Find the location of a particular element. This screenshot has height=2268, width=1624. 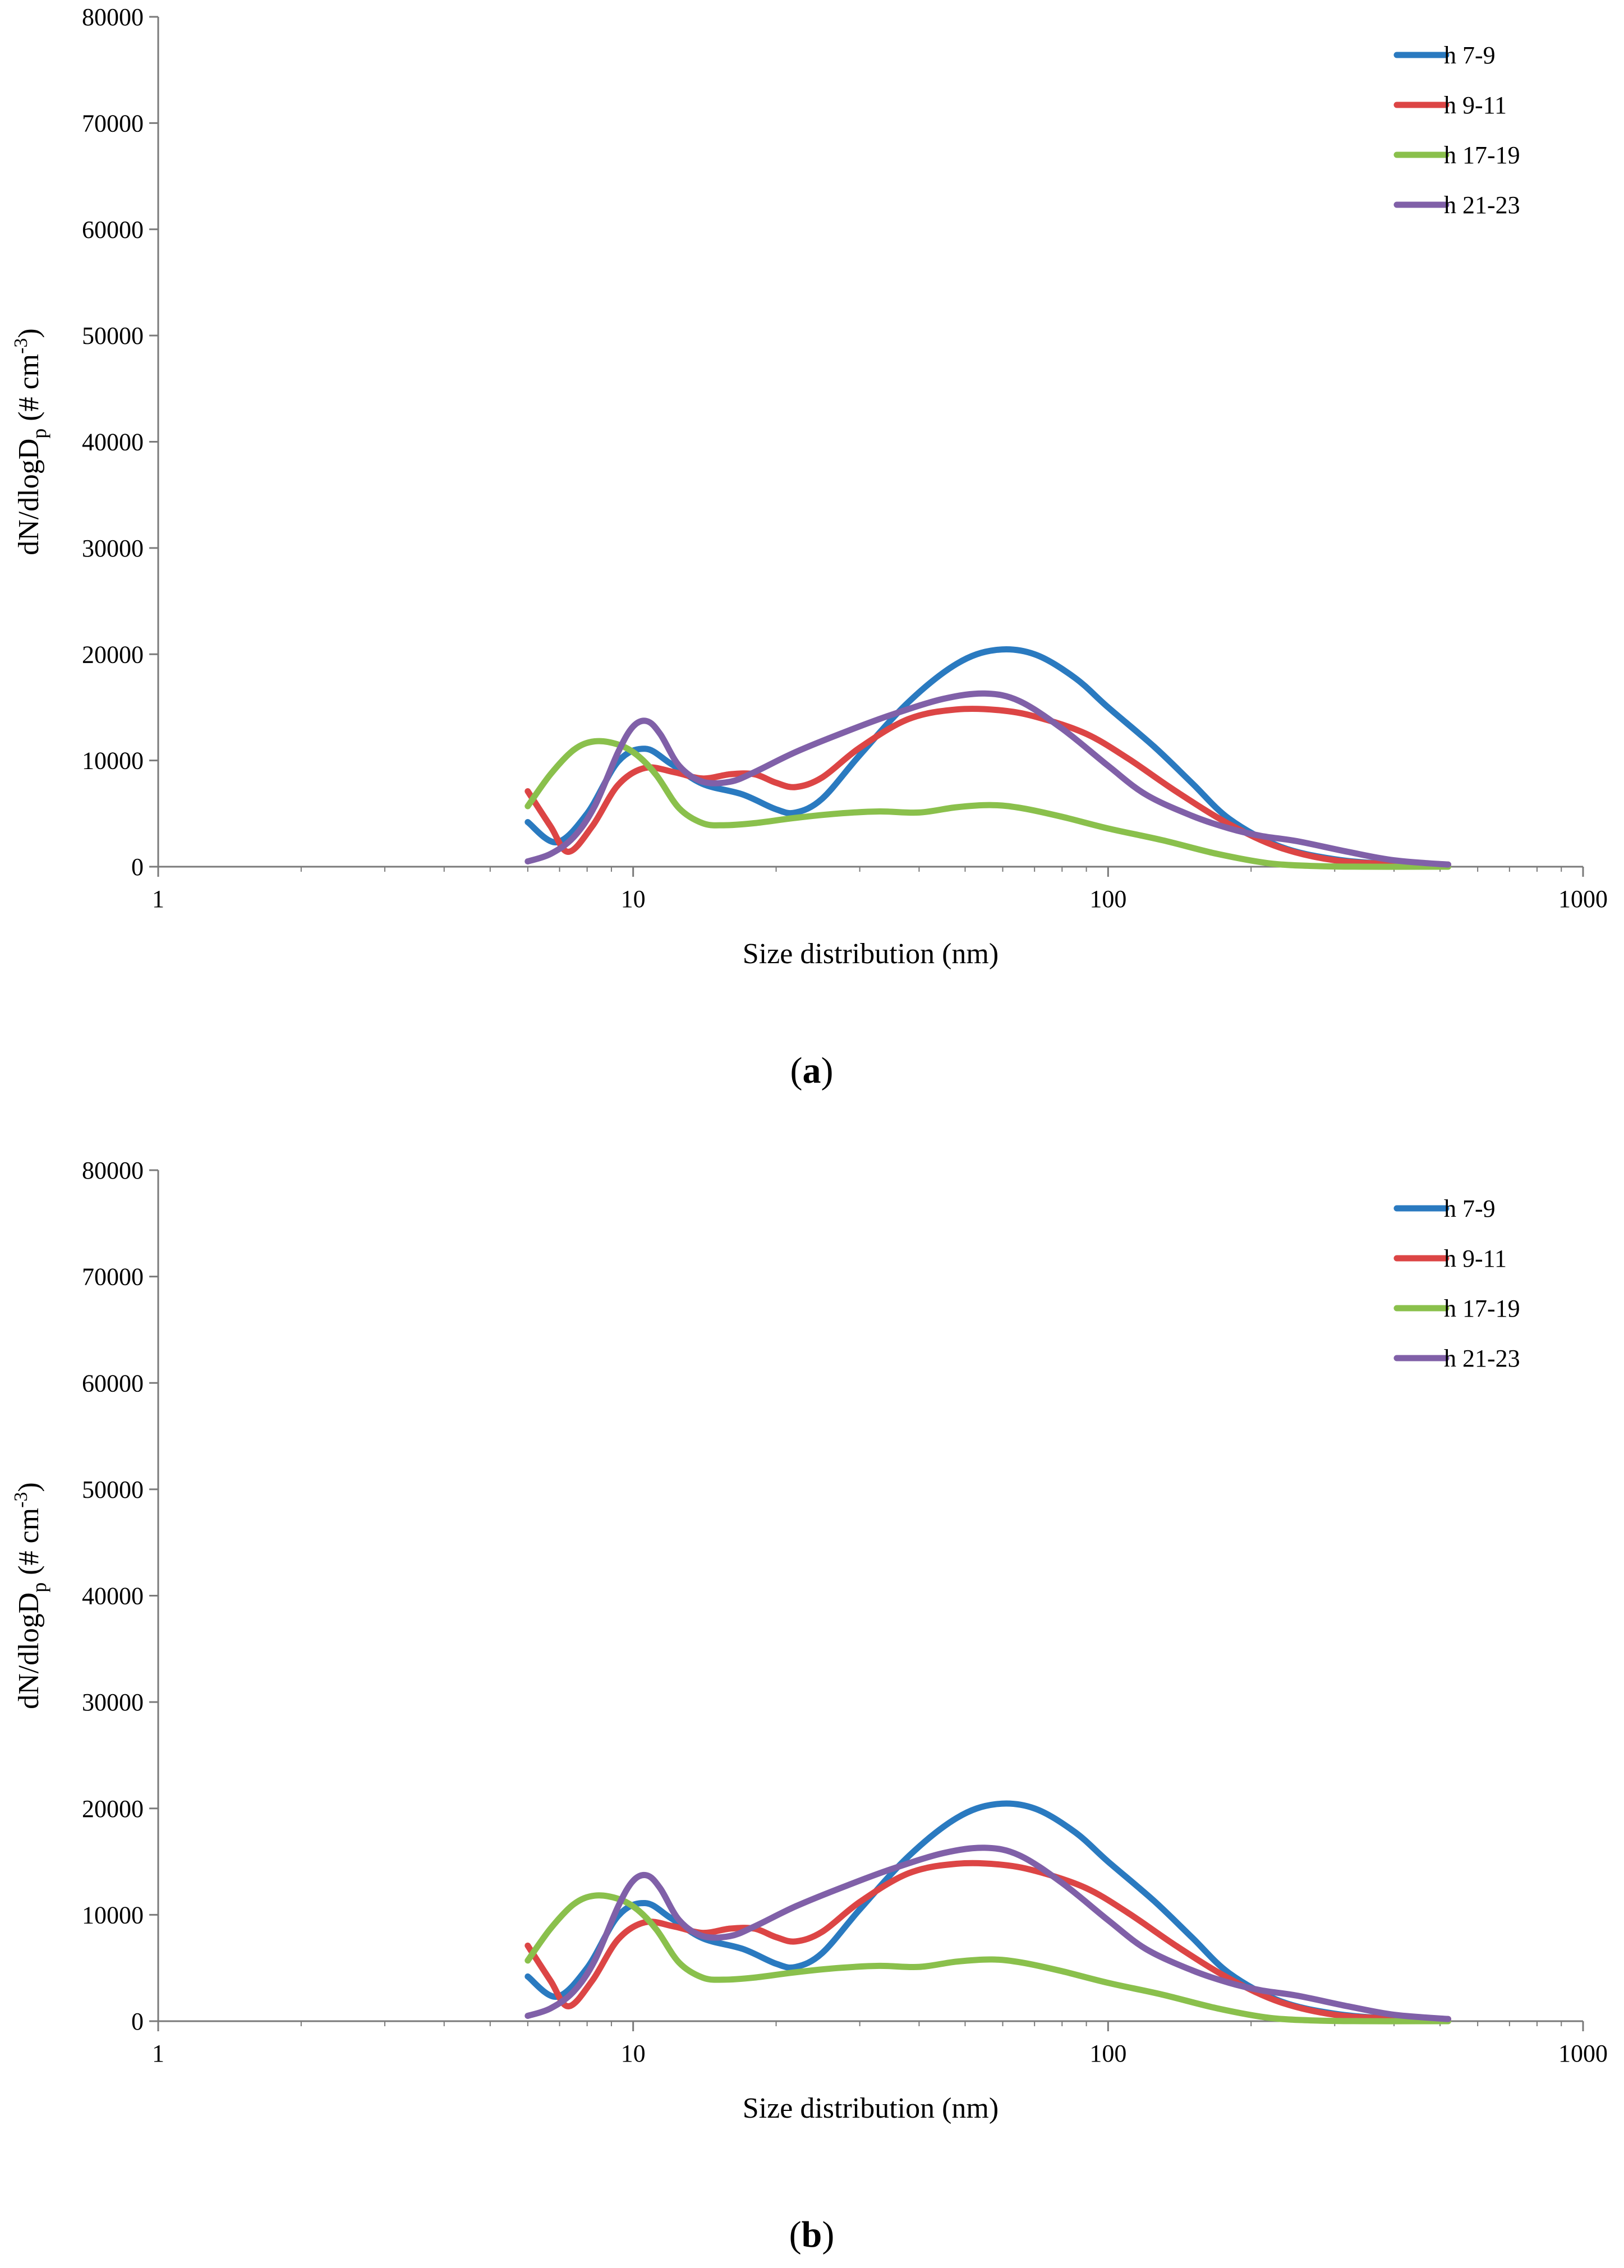

panel-letter: b is located at coordinates (812, 2234).